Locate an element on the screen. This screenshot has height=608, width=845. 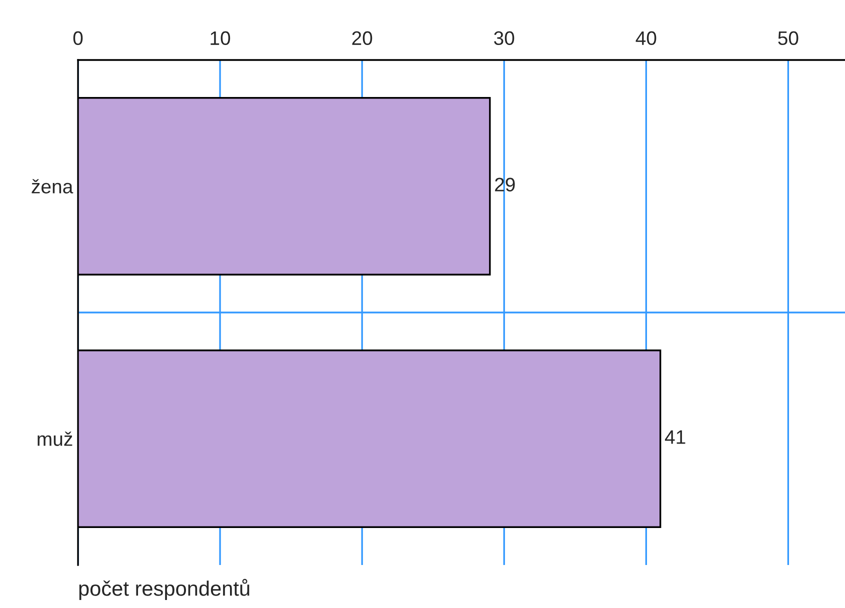
data-label: 41 is located at coordinates (675, 437).